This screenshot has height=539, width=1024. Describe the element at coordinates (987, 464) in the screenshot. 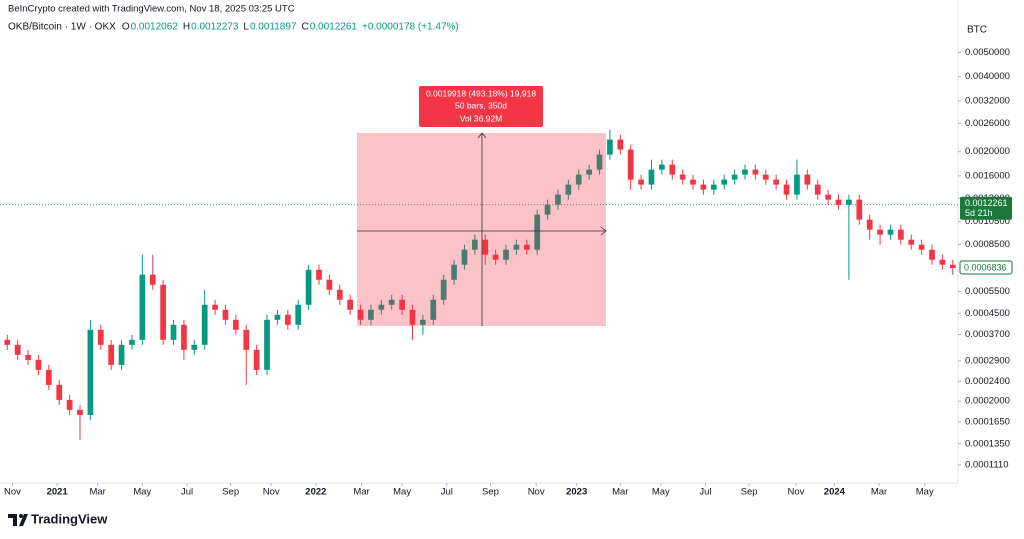

I see `y-tick-label: 0.0001110` at that location.